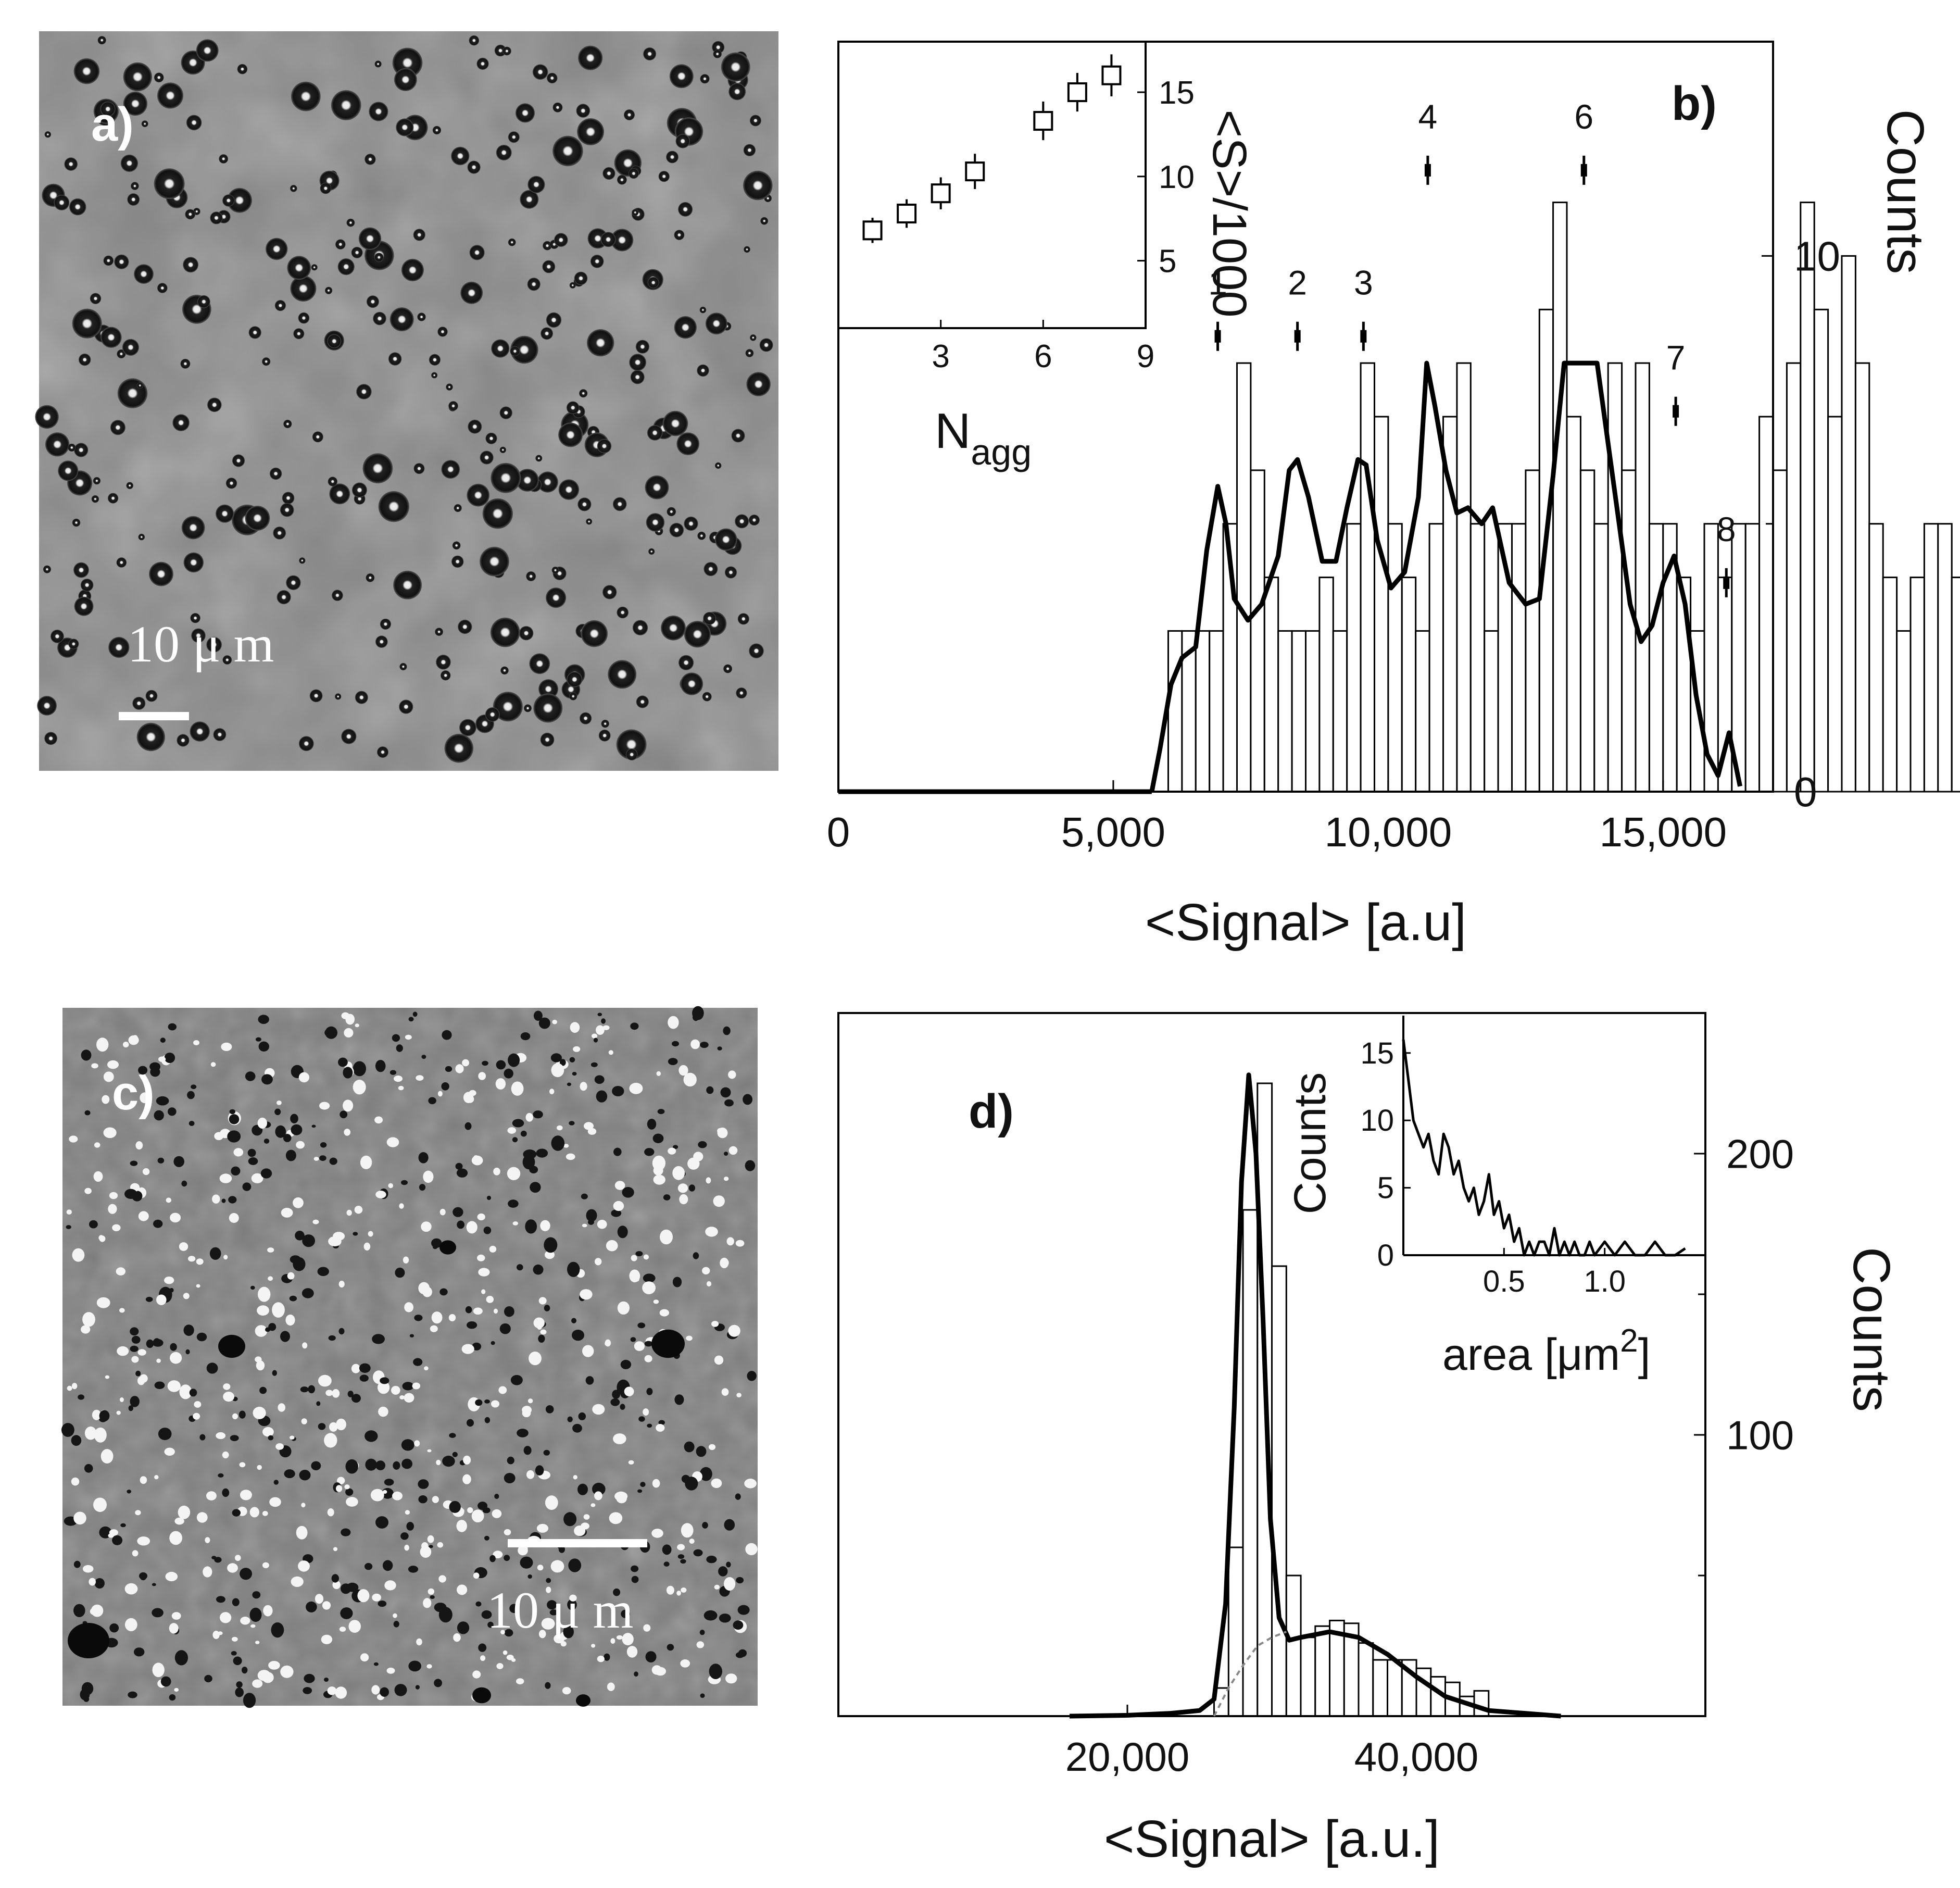 This screenshot has height=1888, width=1960. Describe the element at coordinates (1377, 1120) in the screenshot. I see `inset-y-tick-label: 10` at that location.